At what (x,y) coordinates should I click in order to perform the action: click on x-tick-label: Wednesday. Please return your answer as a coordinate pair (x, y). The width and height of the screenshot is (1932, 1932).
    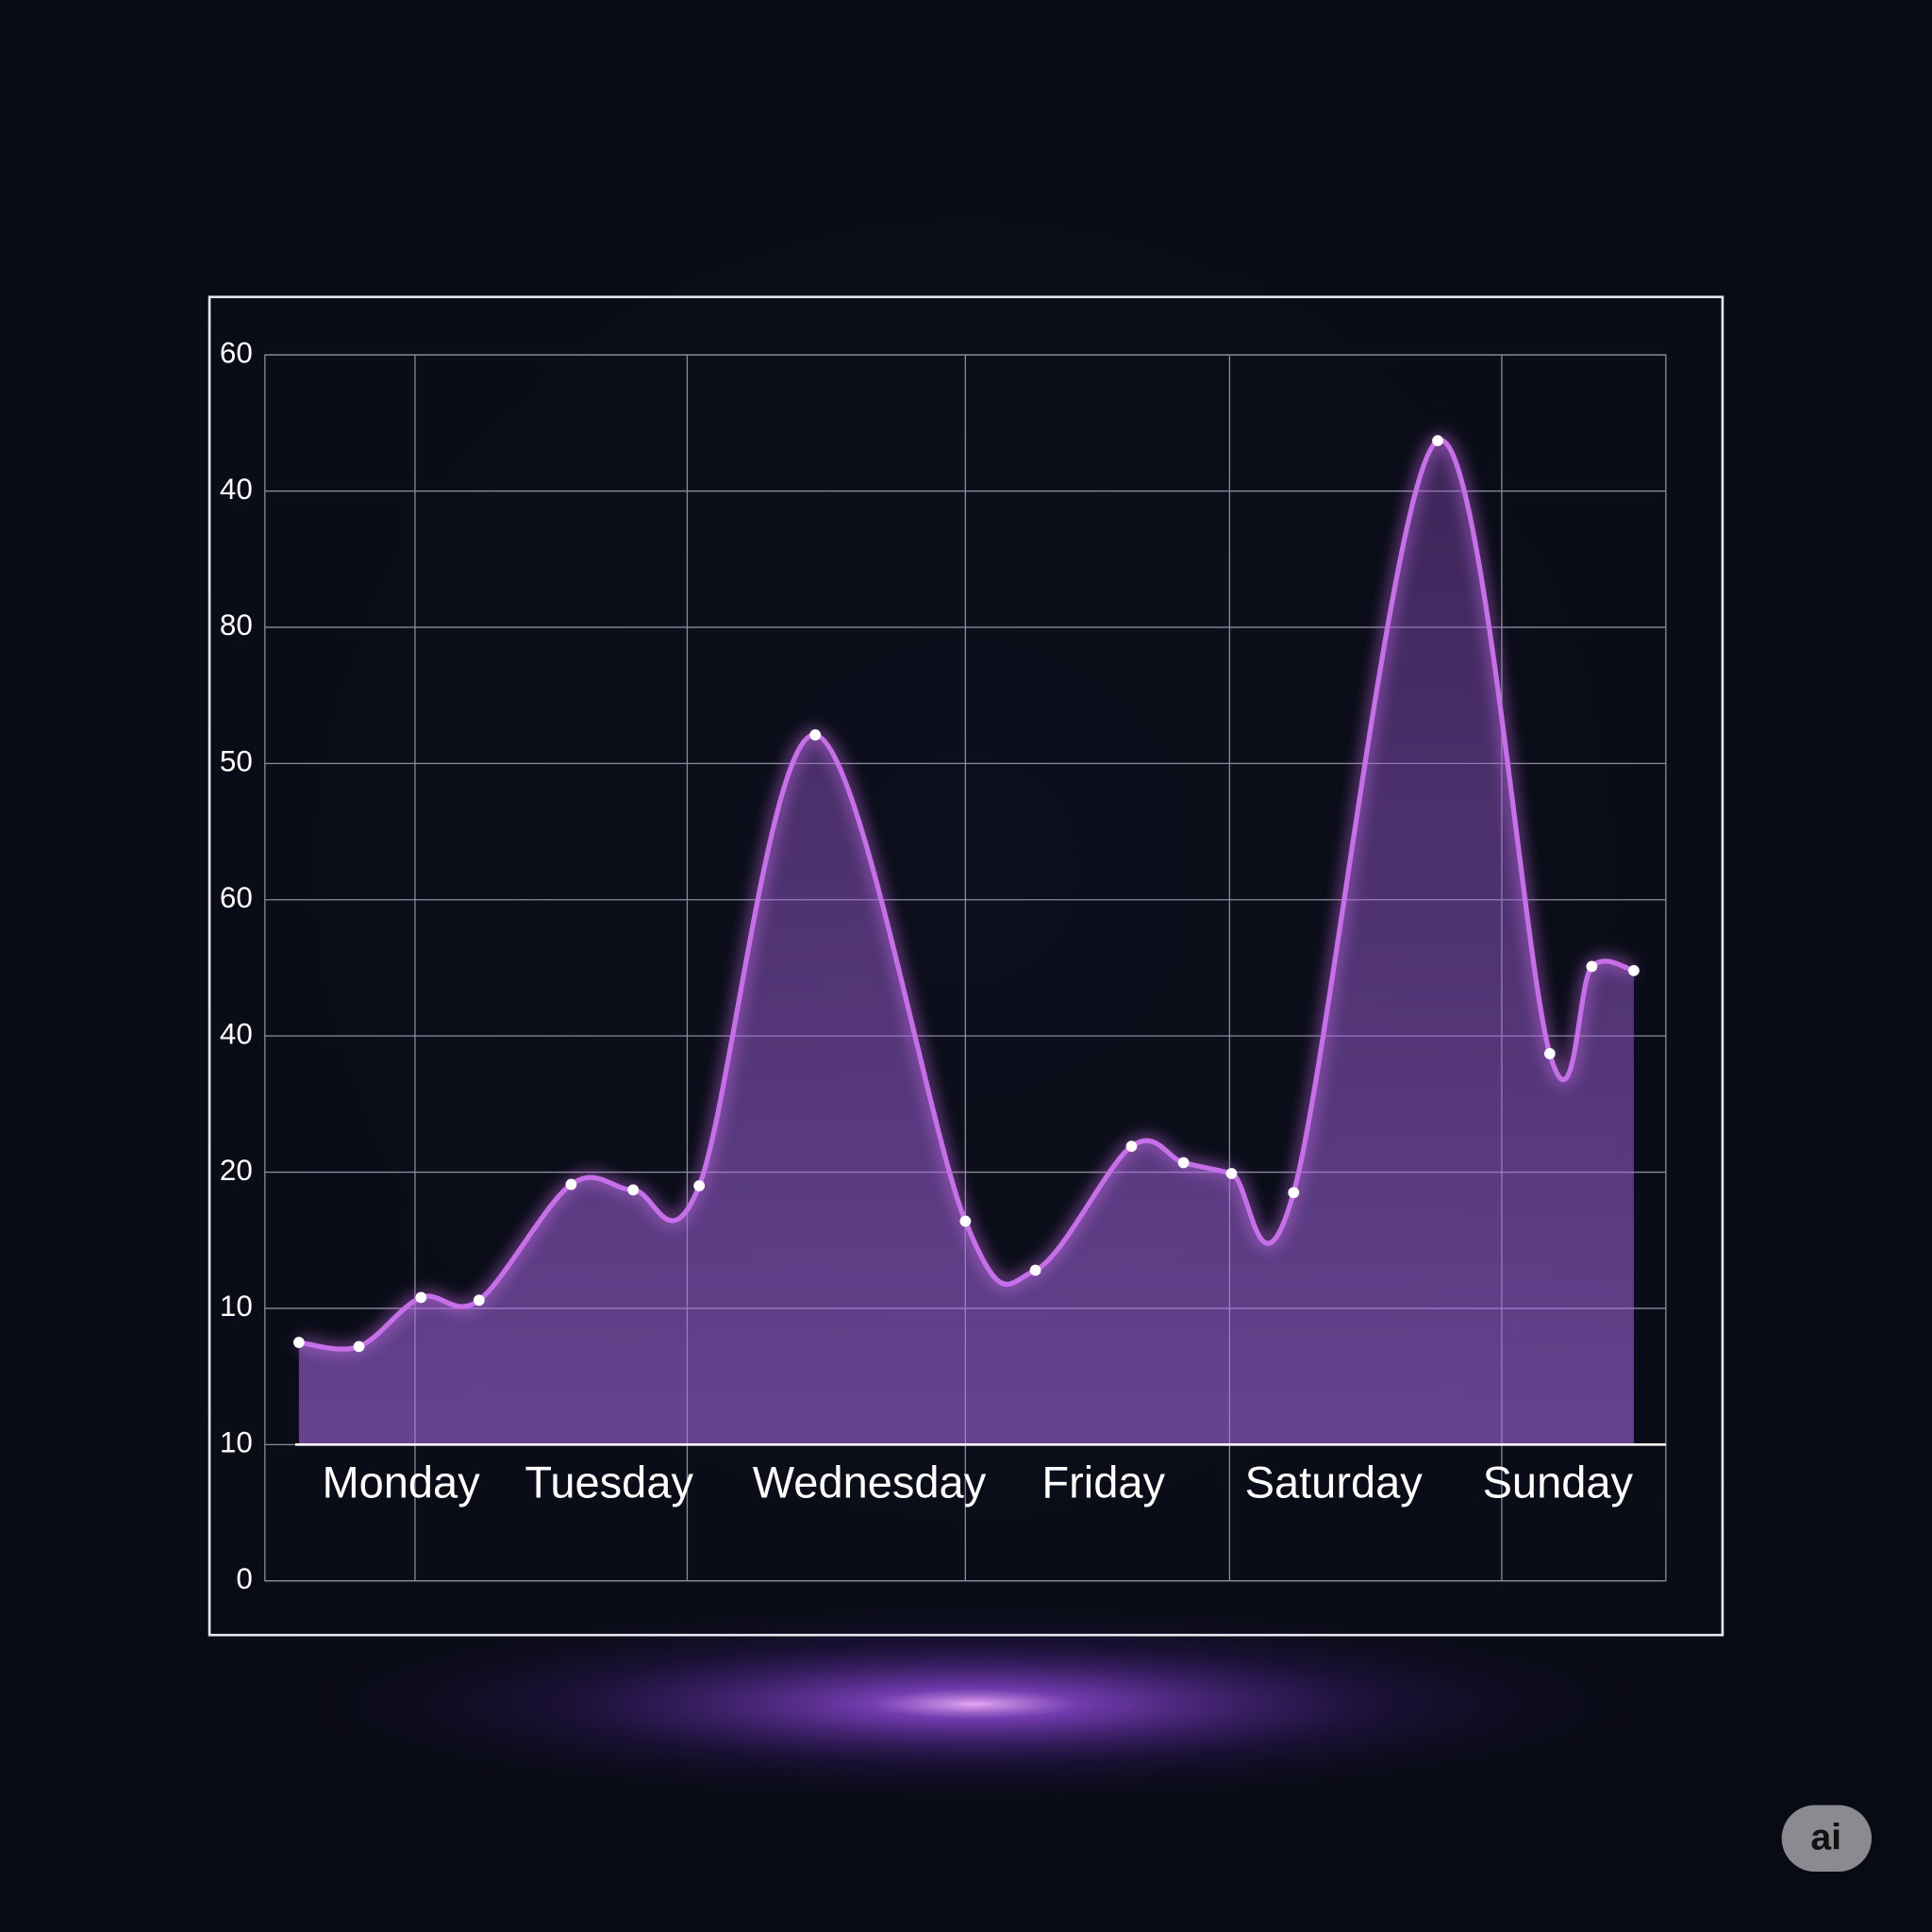
    Looking at the image, I should click on (870, 1482).